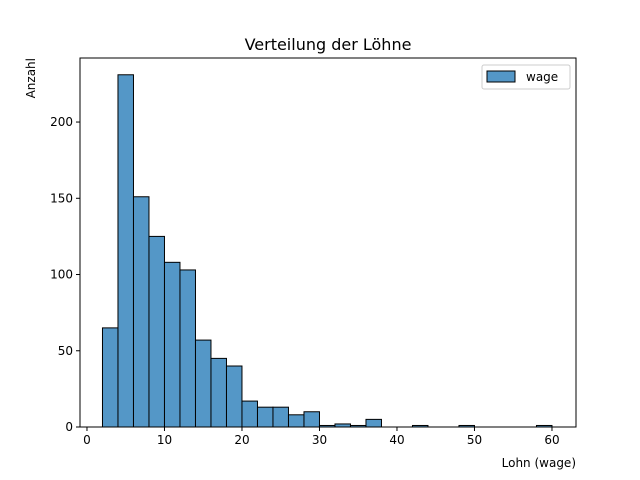 The image size is (640, 480). What do you see at coordinates (69, 427) in the screenshot?
I see `y-tick-label: 0` at bounding box center [69, 427].